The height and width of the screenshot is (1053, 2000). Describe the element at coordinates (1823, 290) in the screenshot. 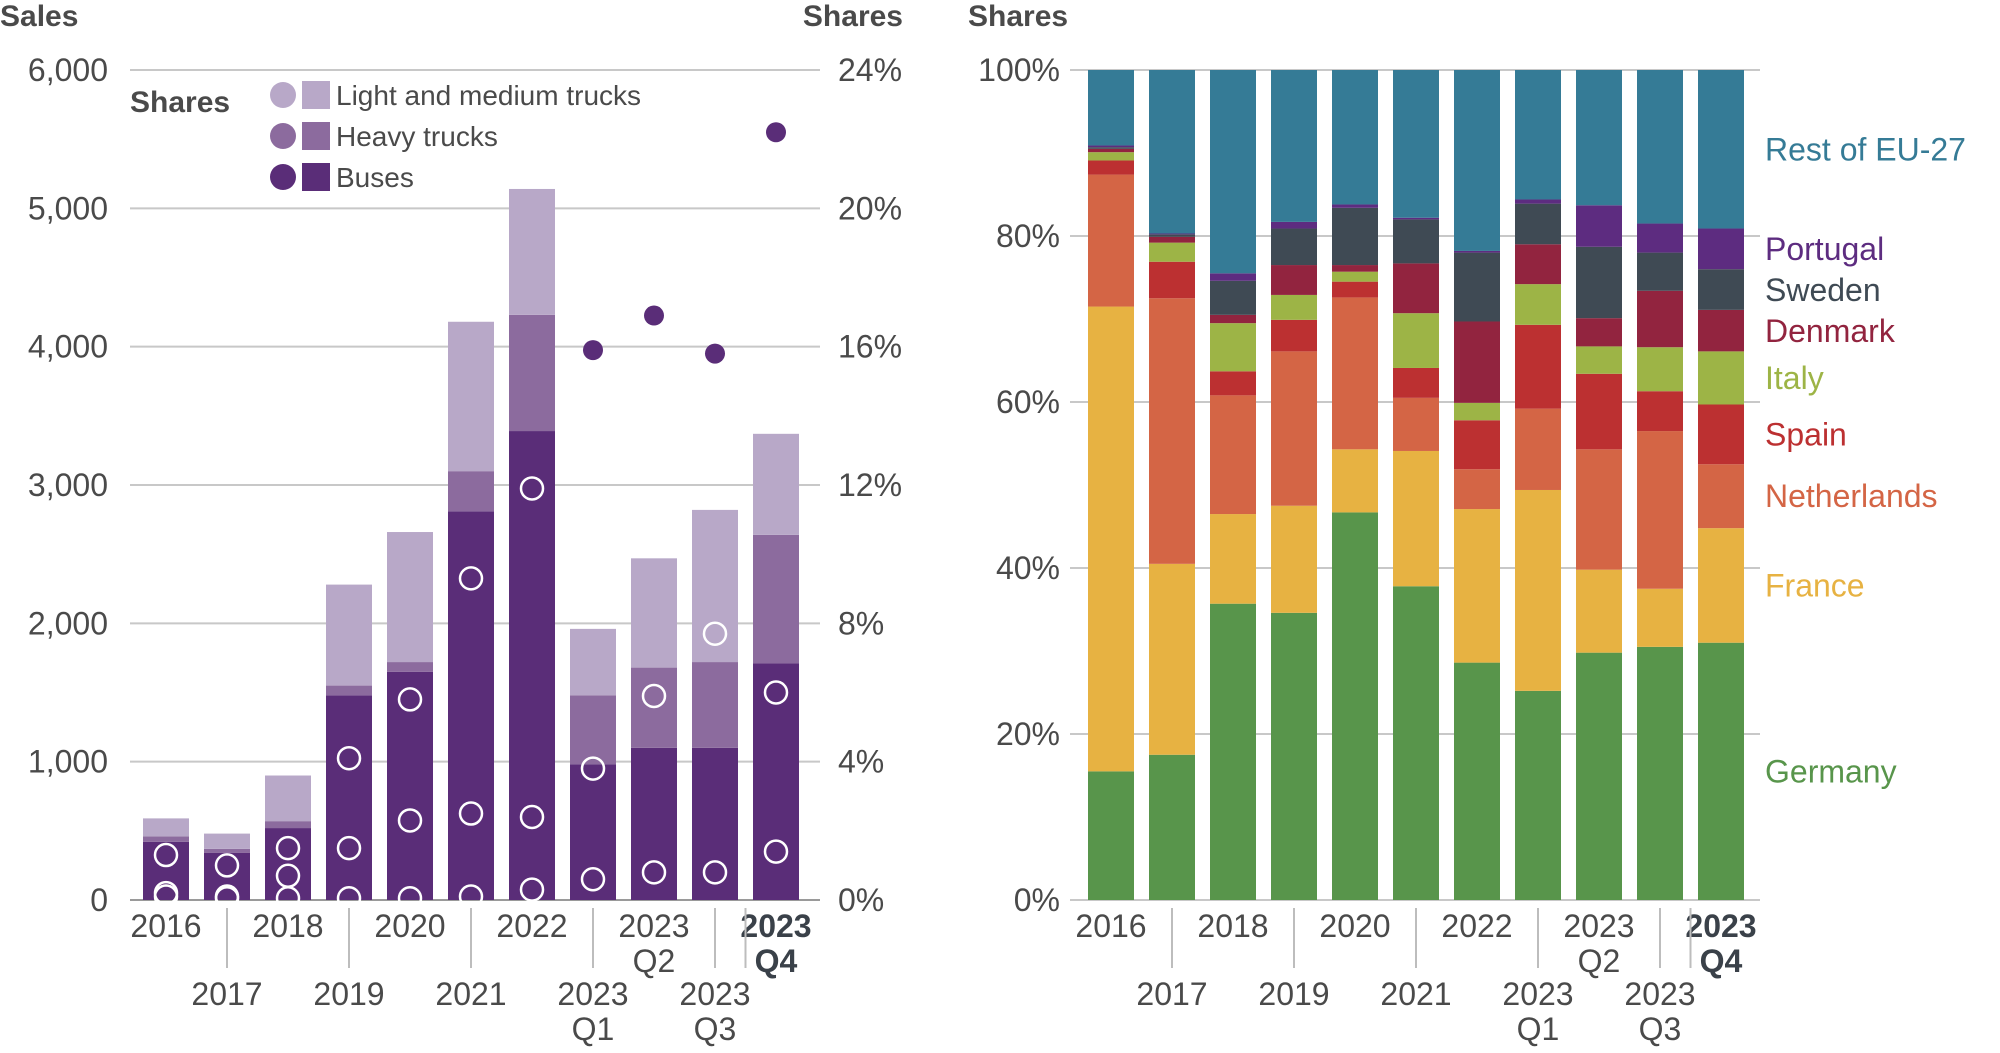

I see `series-label-sweden: Sweden` at that location.